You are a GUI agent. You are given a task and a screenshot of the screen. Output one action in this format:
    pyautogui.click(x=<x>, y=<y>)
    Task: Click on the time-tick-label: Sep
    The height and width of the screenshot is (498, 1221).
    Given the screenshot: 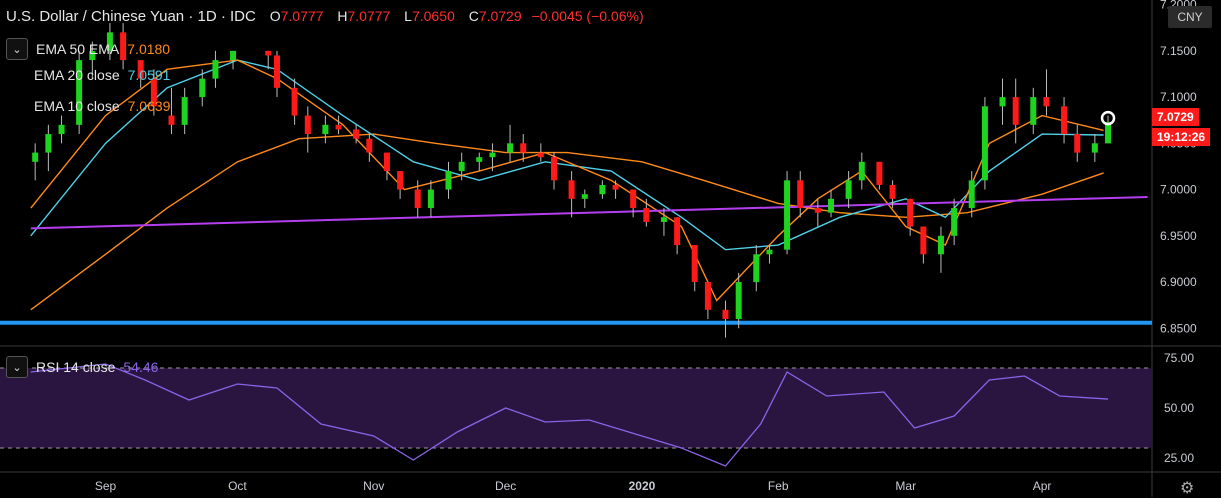 What is the action you would take?
    pyautogui.click(x=106, y=486)
    